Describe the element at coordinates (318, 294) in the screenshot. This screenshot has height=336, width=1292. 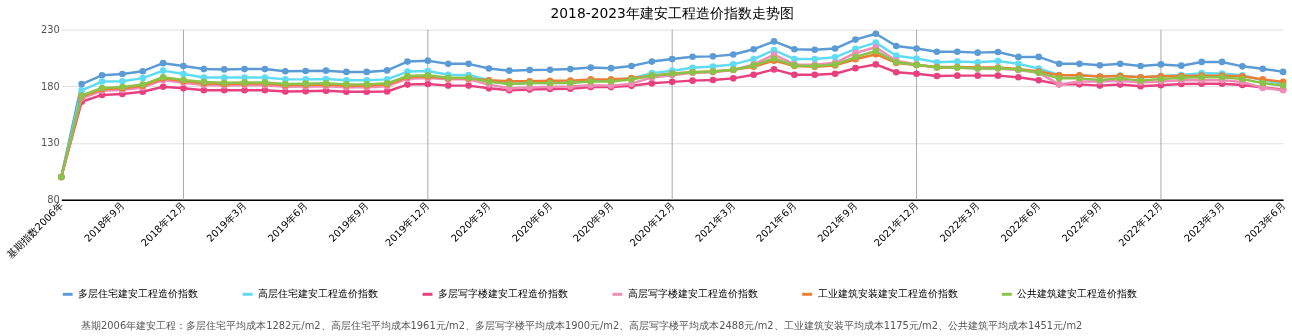
I see `legend-label: 高层住宅建安工程造价指数` at that location.